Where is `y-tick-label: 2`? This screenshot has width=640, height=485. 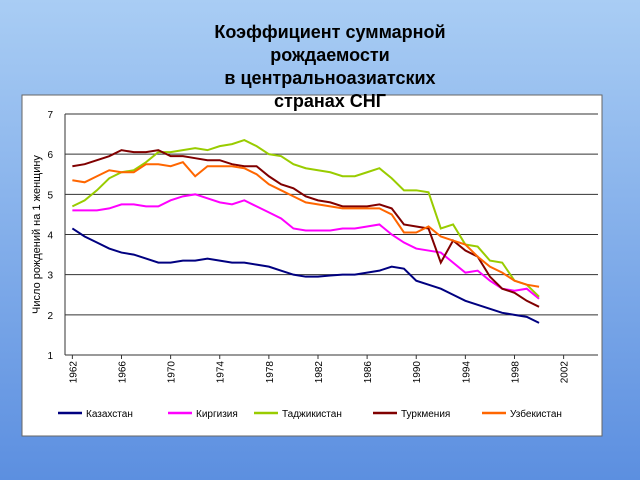 y-tick-label: 2 is located at coordinates (50, 316).